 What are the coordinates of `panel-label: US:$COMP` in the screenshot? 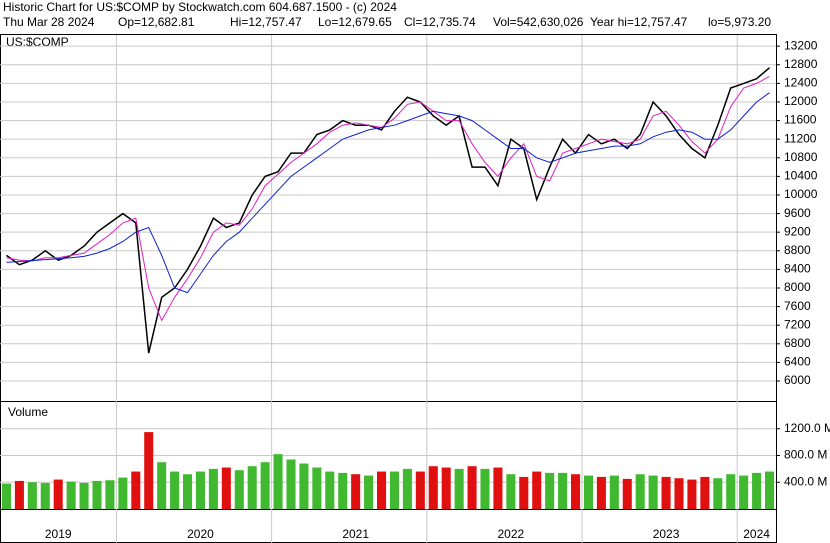 It's located at (37, 42).